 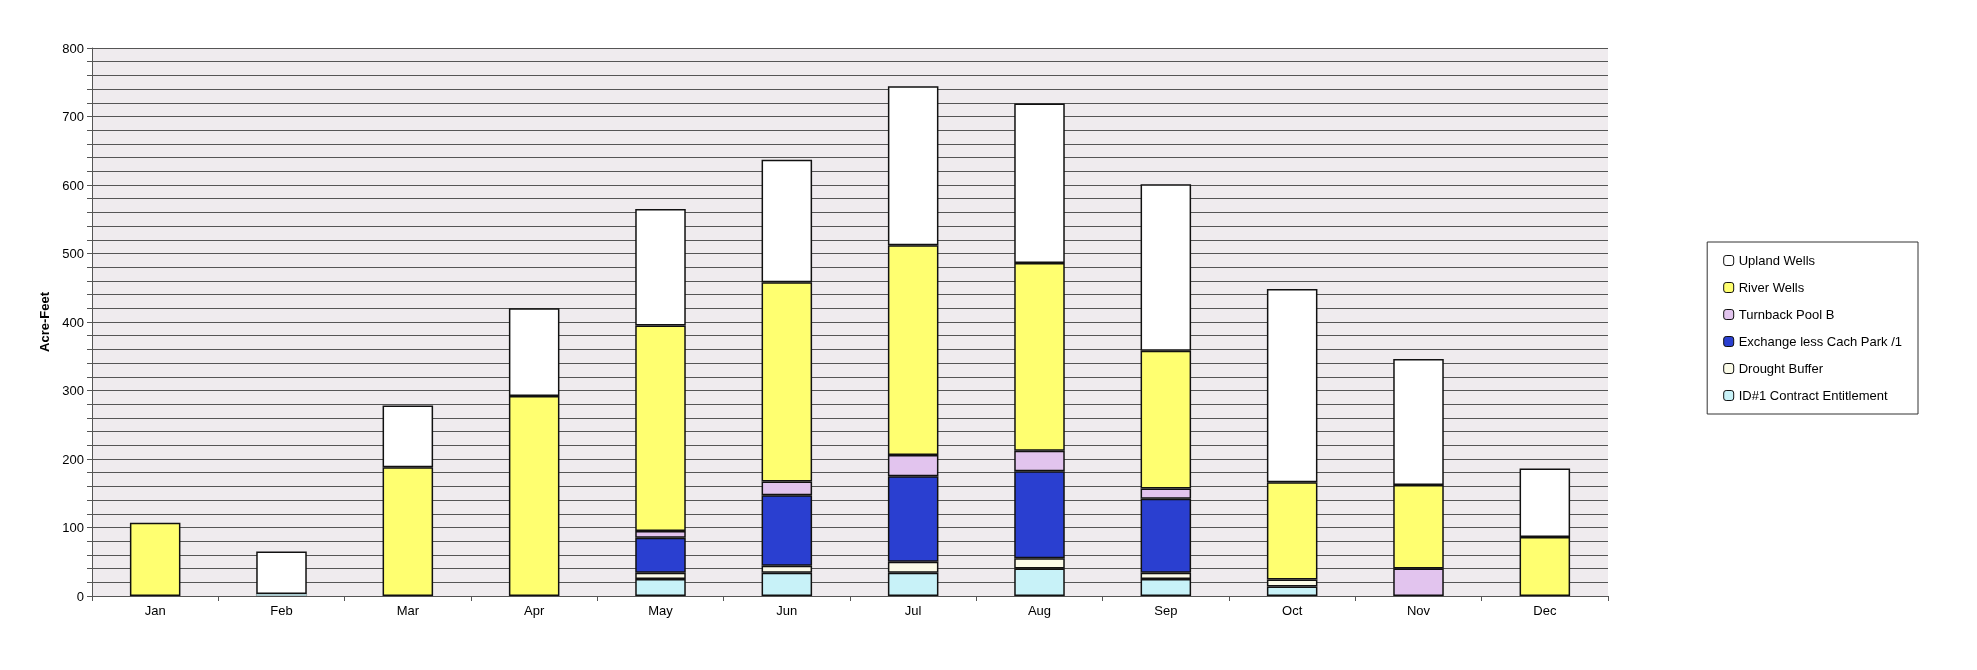 What do you see at coordinates (1777, 260) in the screenshot?
I see `legend-label: Upland Wells` at bounding box center [1777, 260].